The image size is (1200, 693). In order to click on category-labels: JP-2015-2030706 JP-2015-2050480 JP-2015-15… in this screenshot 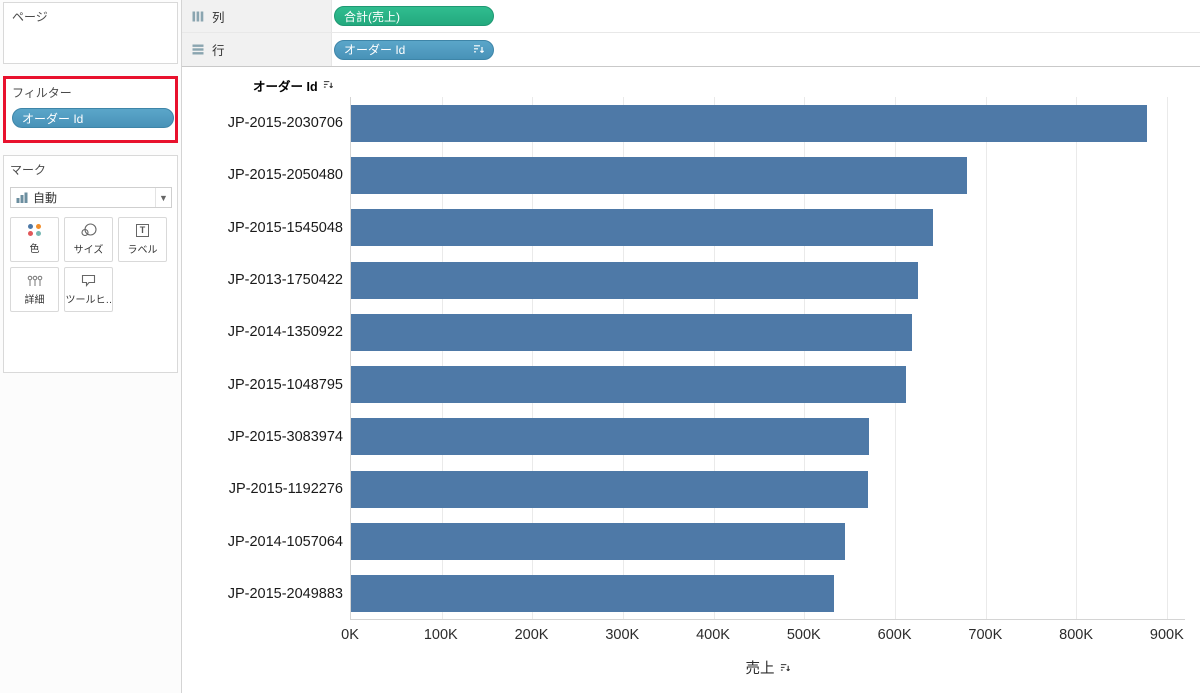, I will do `click(266, 358)`.